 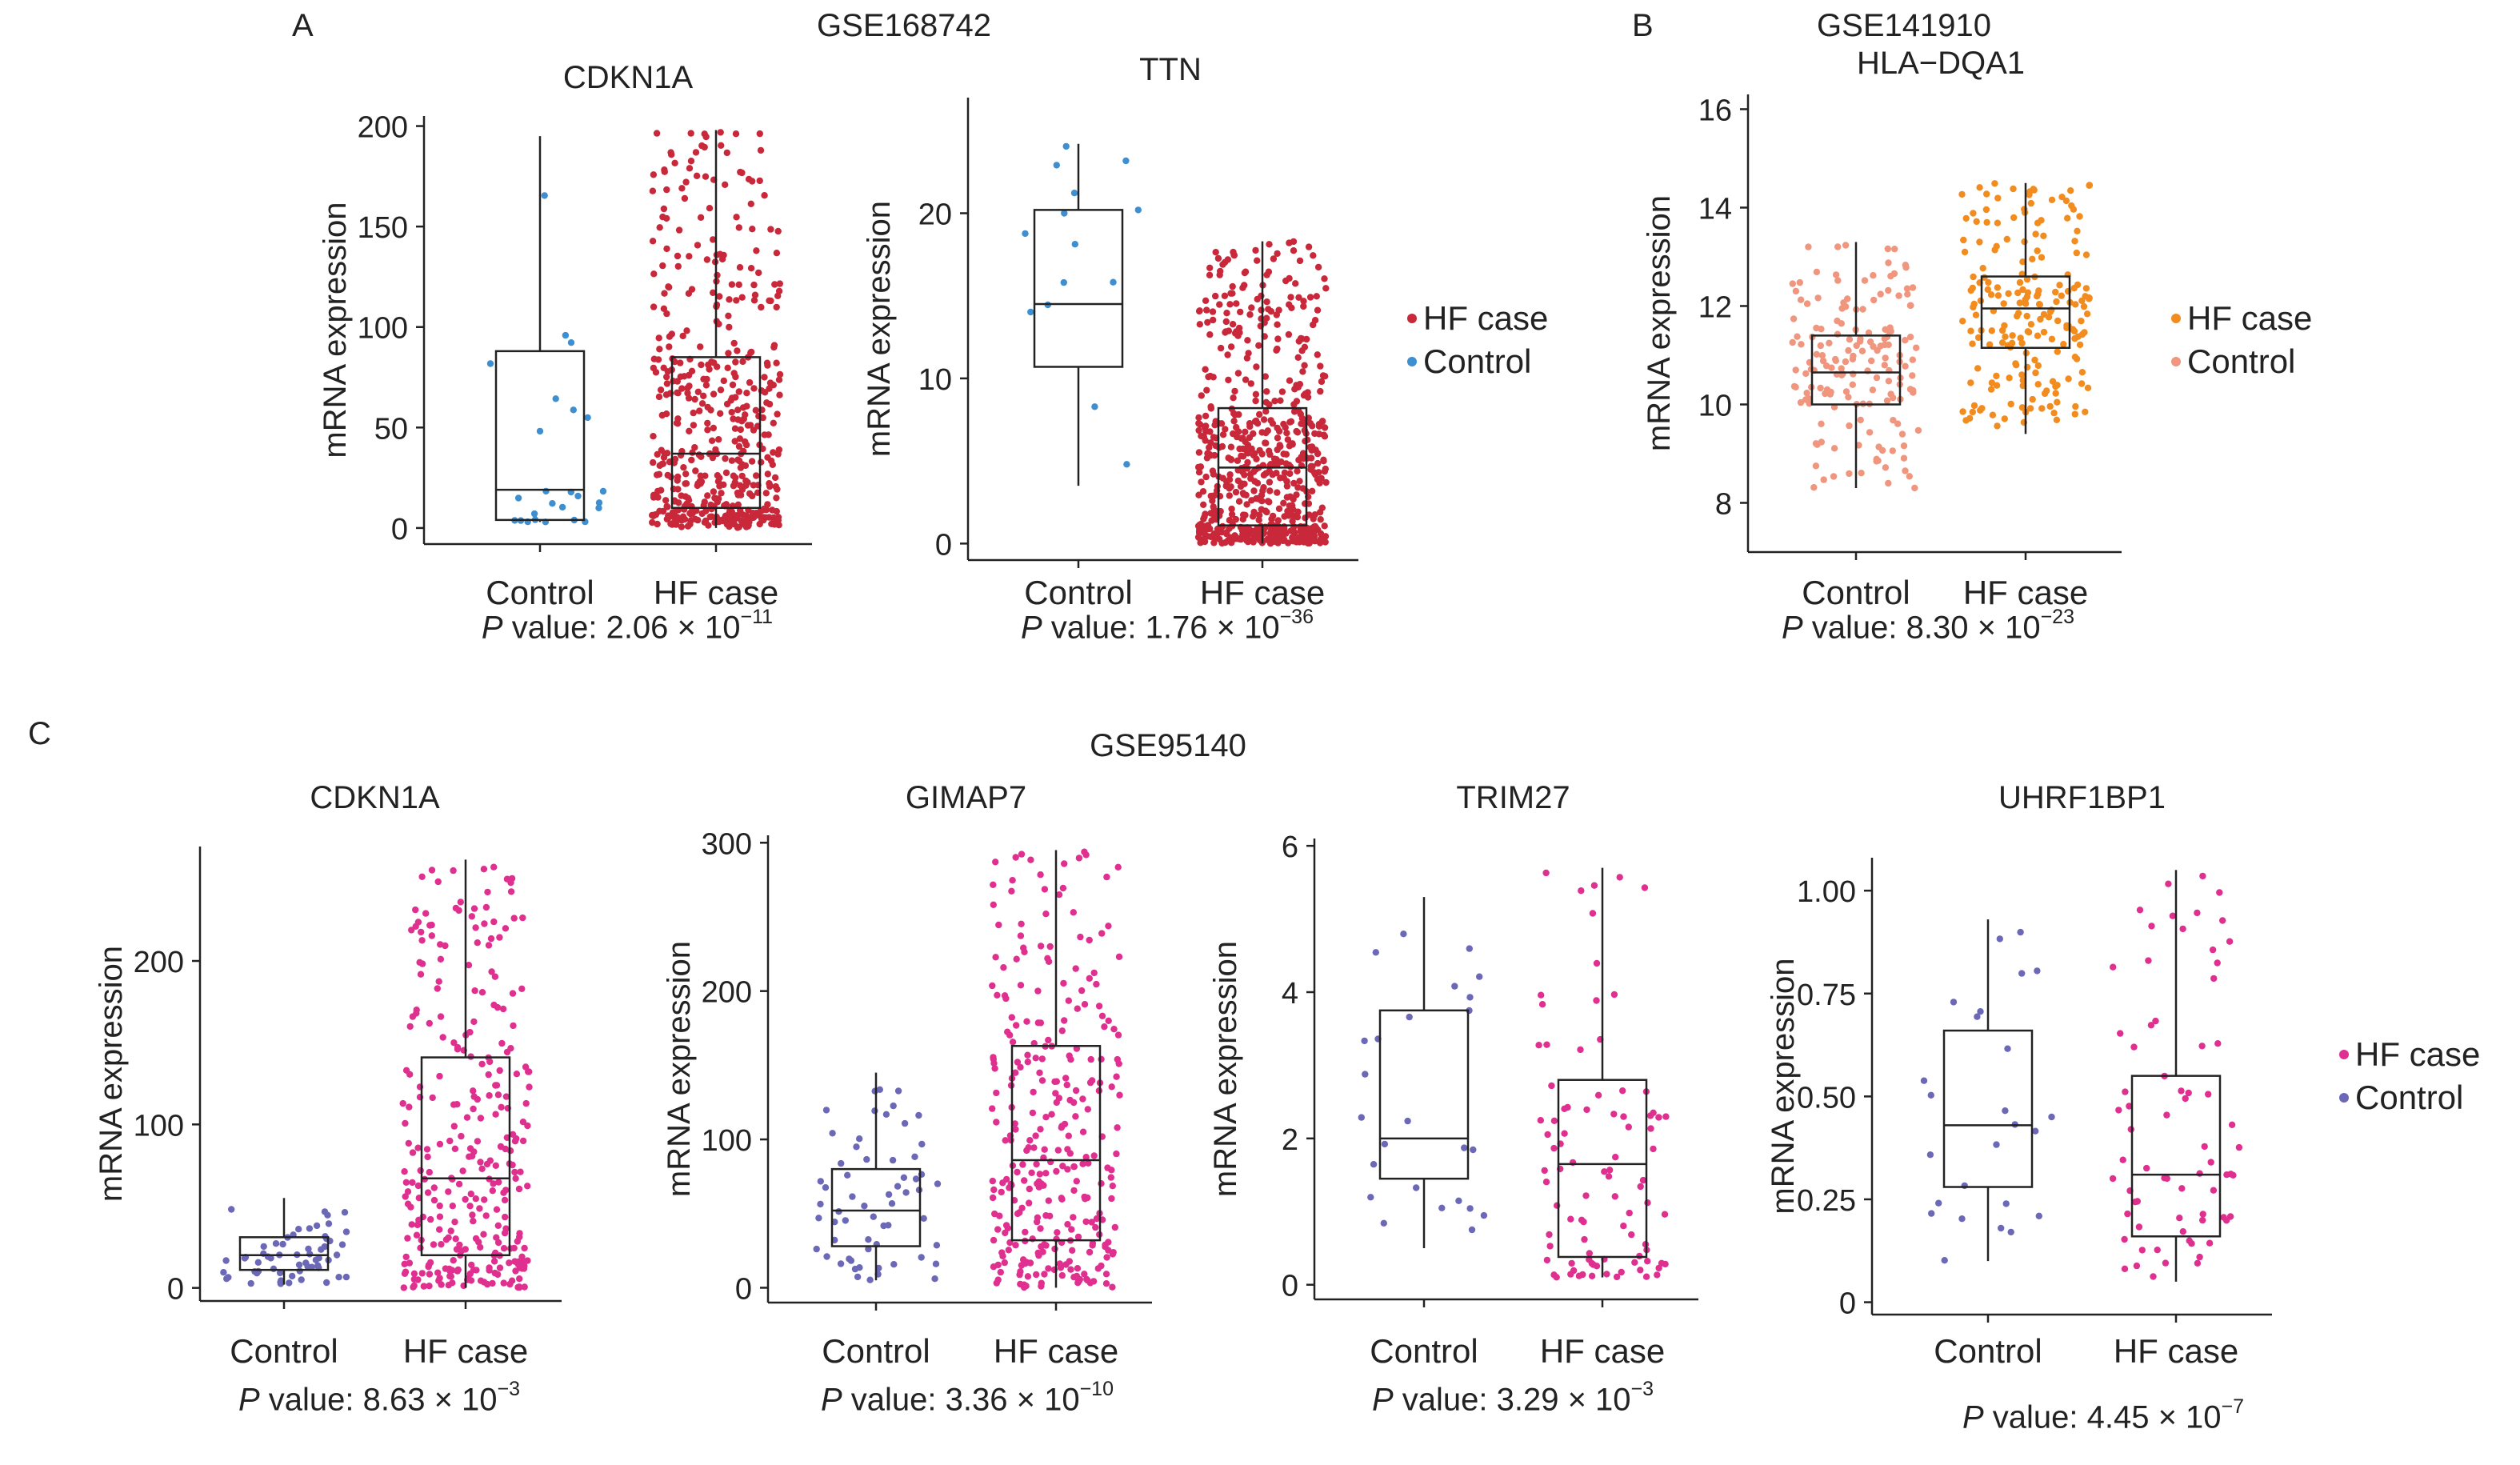 What do you see at coordinates (935, 215) in the screenshot?
I see `y-tick-label: 20` at bounding box center [935, 215].